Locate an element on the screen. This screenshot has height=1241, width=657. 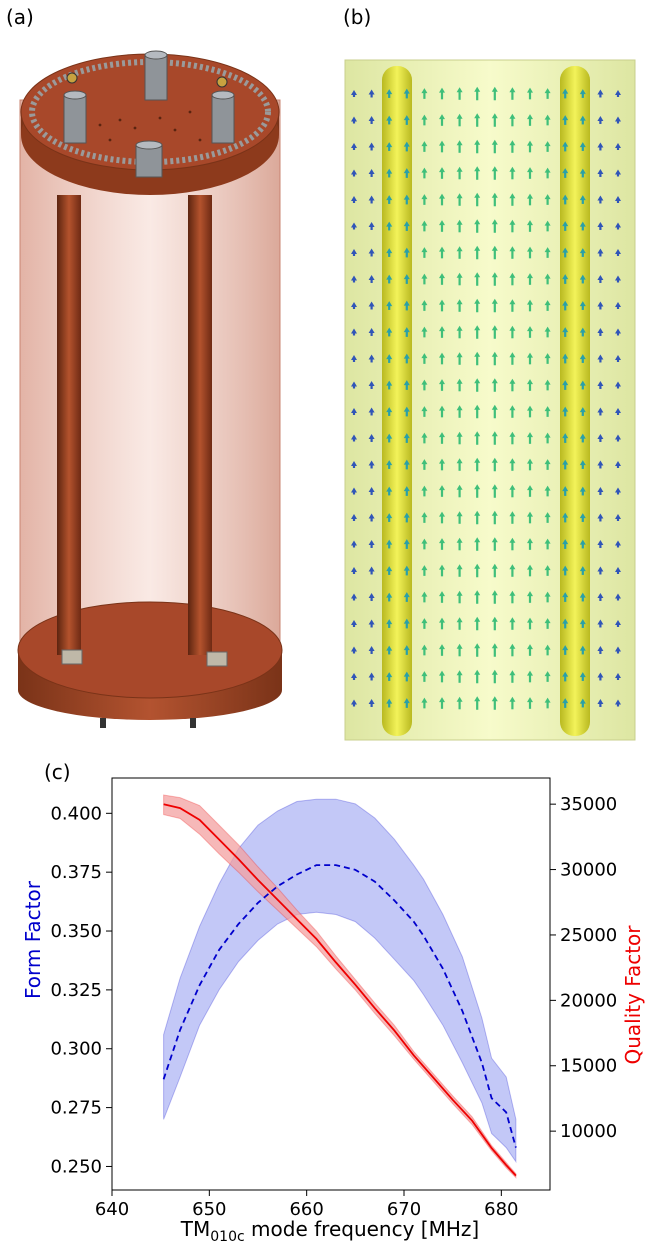
y-tick-label-left: 0.275 is located at coordinates (76, 1108).